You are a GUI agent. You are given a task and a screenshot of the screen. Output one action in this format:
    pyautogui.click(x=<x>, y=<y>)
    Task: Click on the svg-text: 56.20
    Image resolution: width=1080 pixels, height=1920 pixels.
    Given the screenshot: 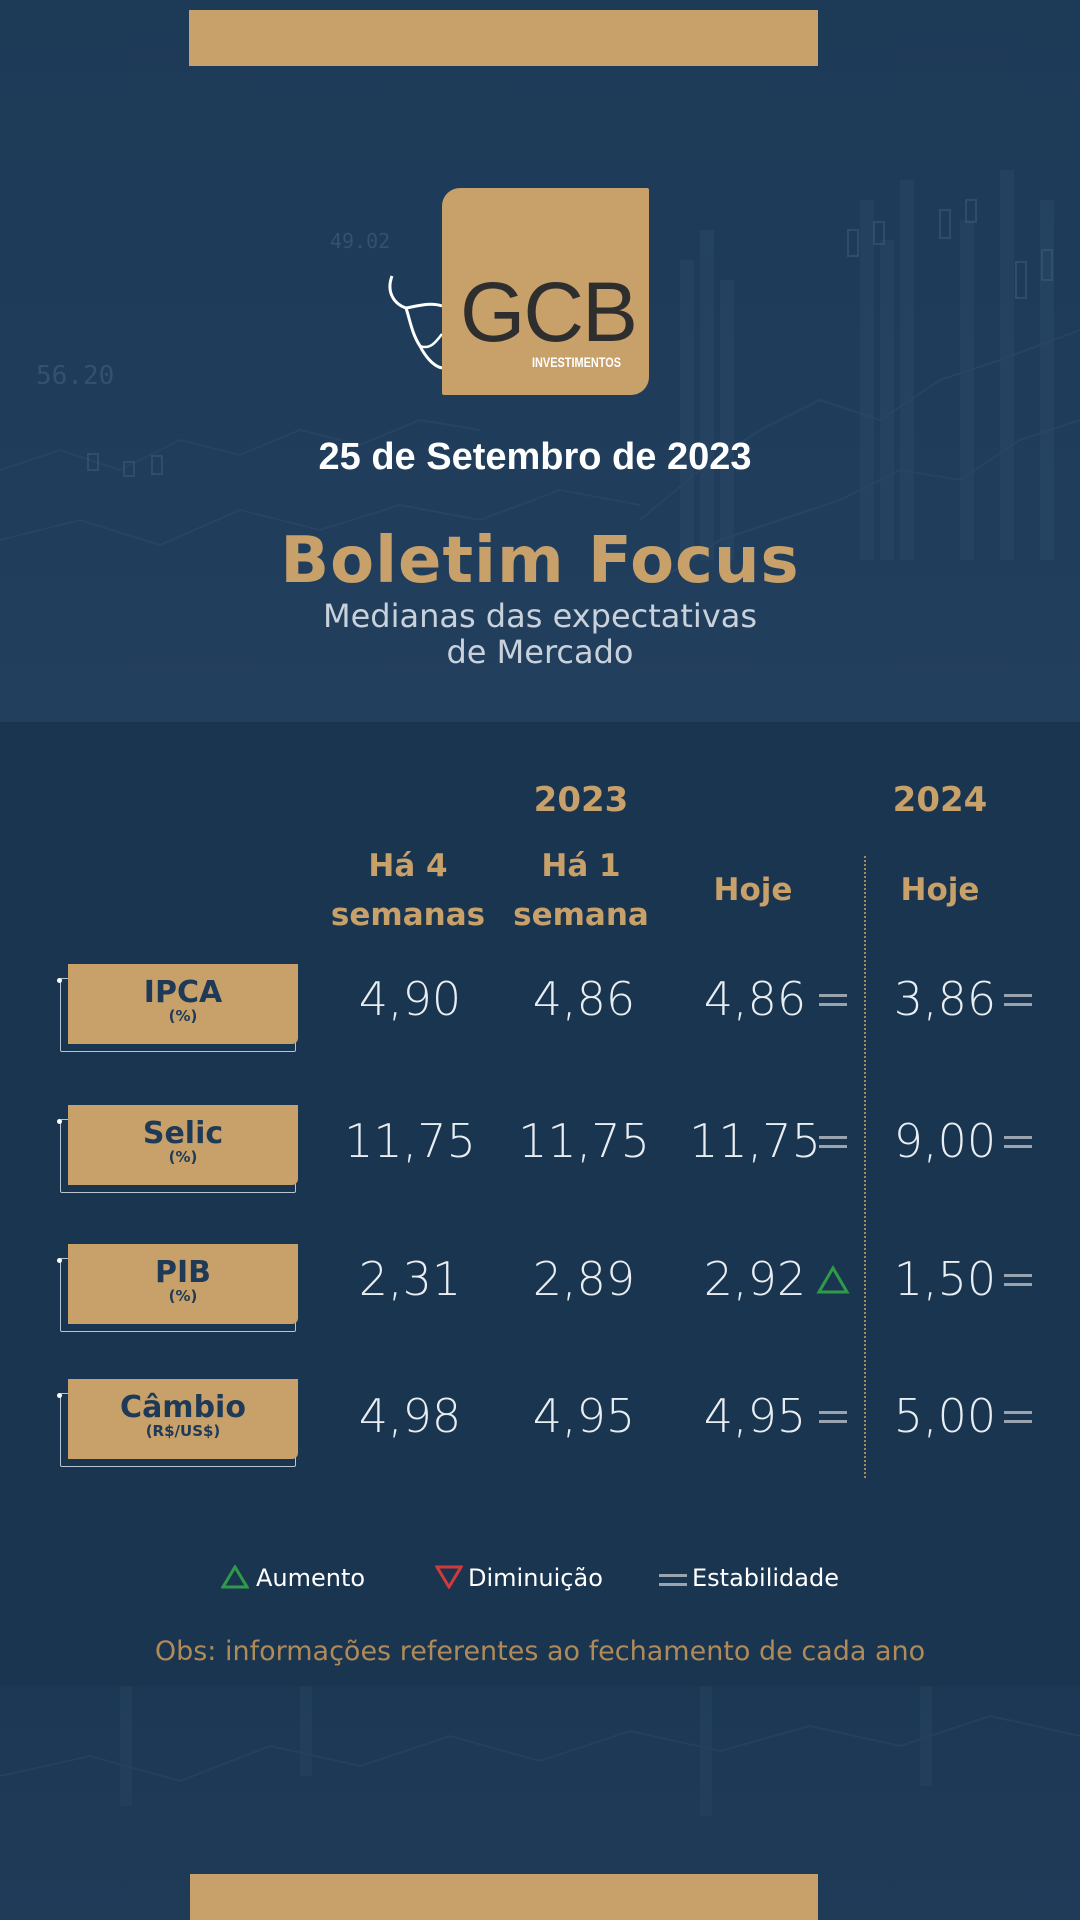 What is the action you would take?
    pyautogui.click(x=75, y=376)
    